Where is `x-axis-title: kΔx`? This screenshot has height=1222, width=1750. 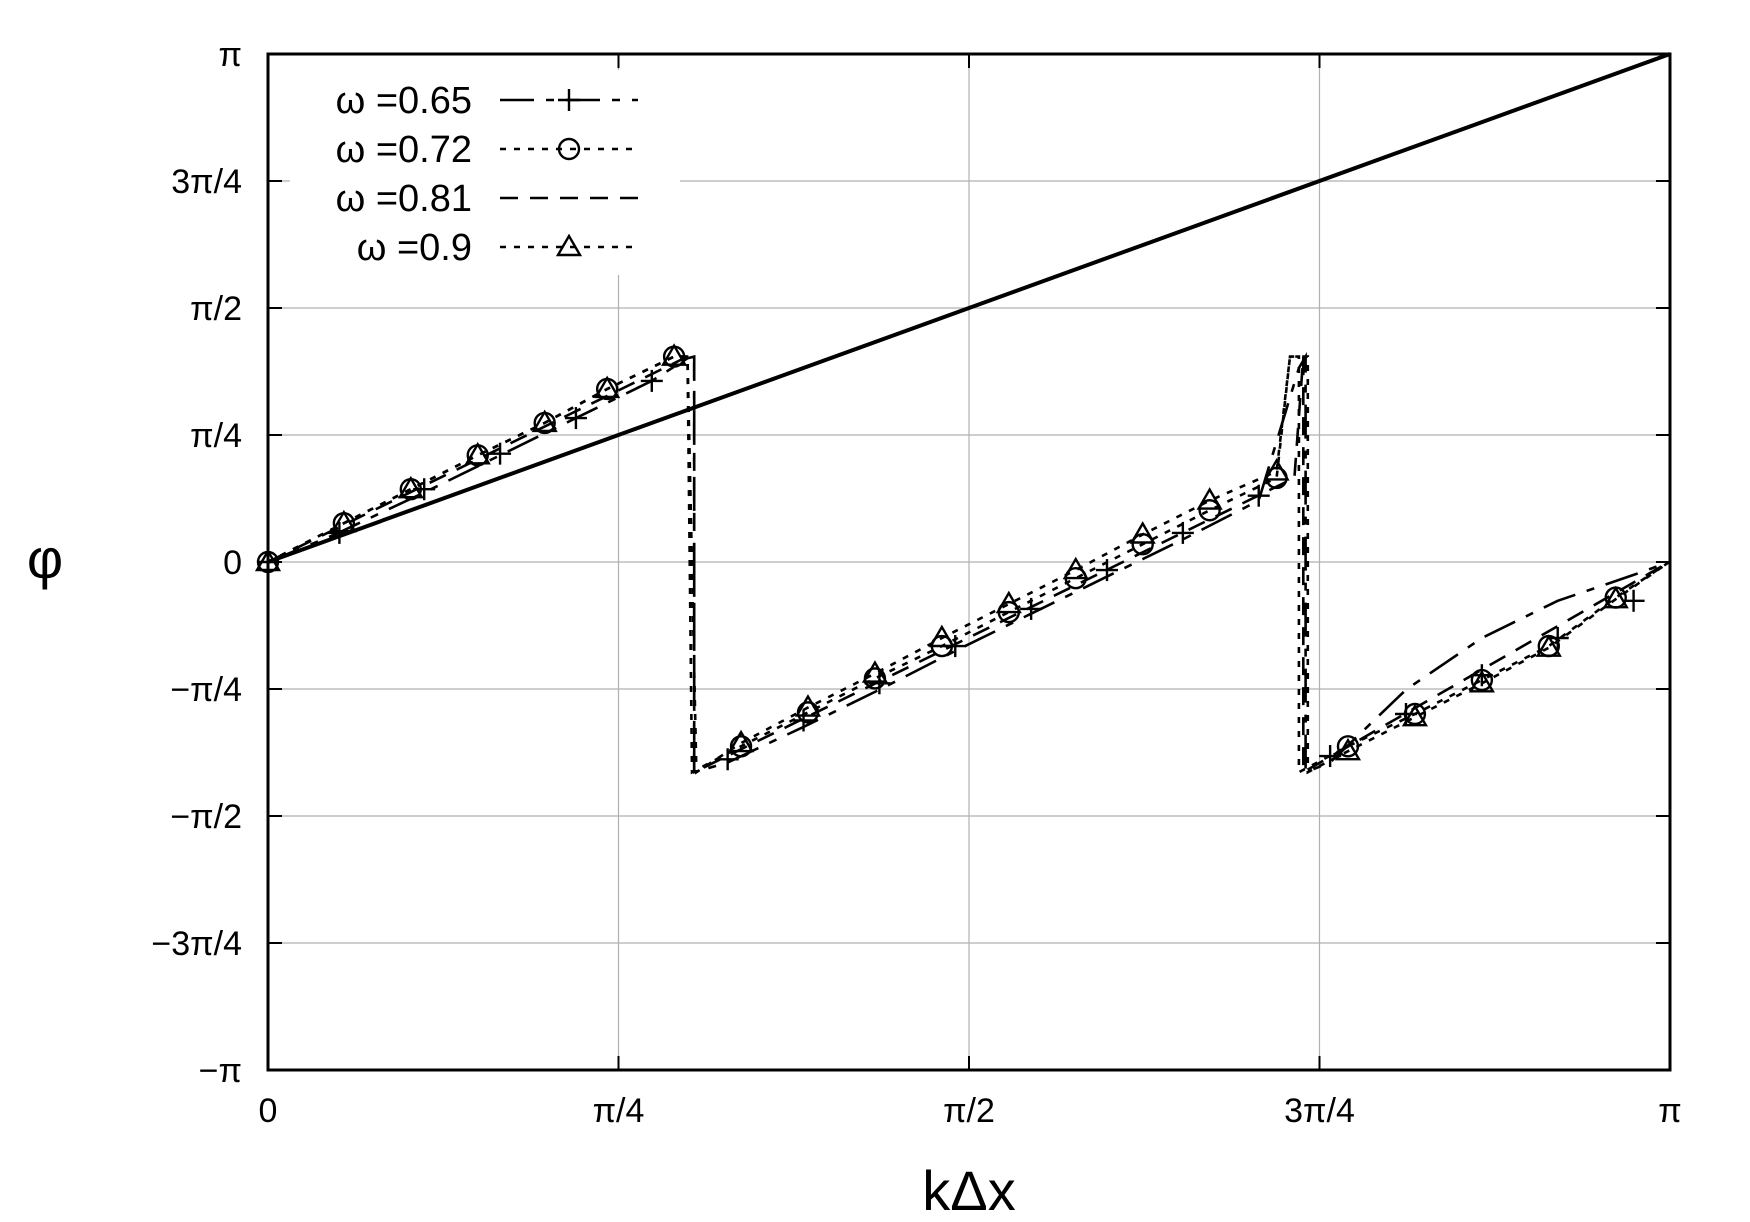
x-axis-title: kΔx is located at coordinates (968, 1190).